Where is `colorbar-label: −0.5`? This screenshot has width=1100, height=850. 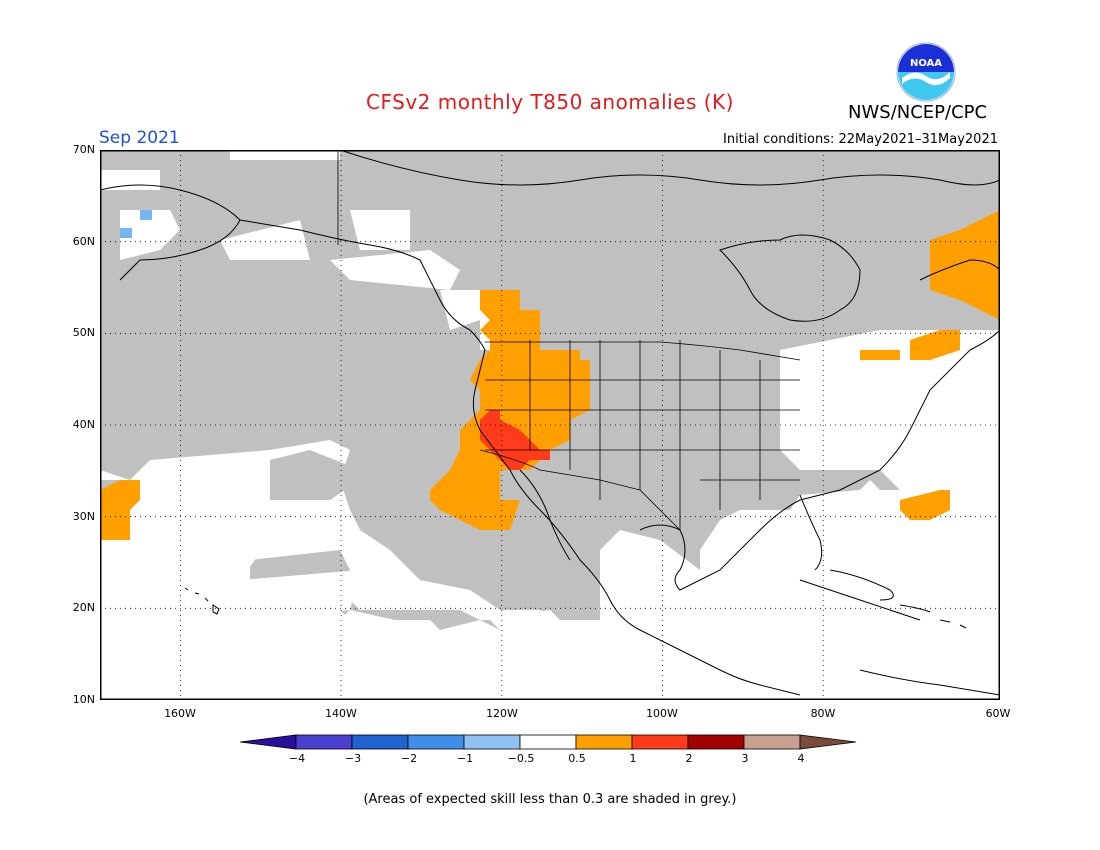 colorbar-label: −0.5 is located at coordinates (521, 758).